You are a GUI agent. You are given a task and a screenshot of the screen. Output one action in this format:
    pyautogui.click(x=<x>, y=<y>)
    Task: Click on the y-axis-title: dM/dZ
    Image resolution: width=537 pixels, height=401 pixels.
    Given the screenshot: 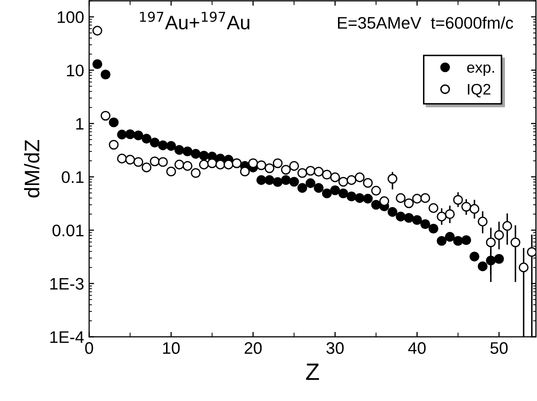 What is the action you would take?
    pyautogui.click(x=32, y=169)
    